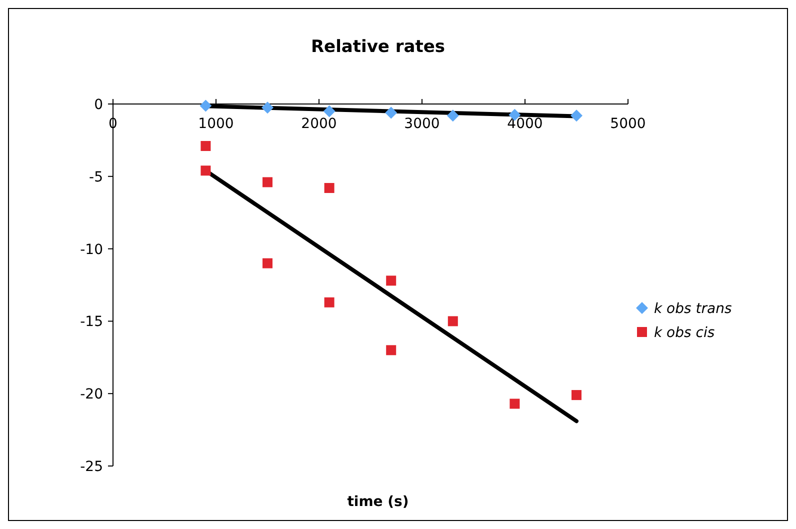  Describe the element at coordinates (91, 322) in the screenshot. I see `y-tick-label: -15` at that location.